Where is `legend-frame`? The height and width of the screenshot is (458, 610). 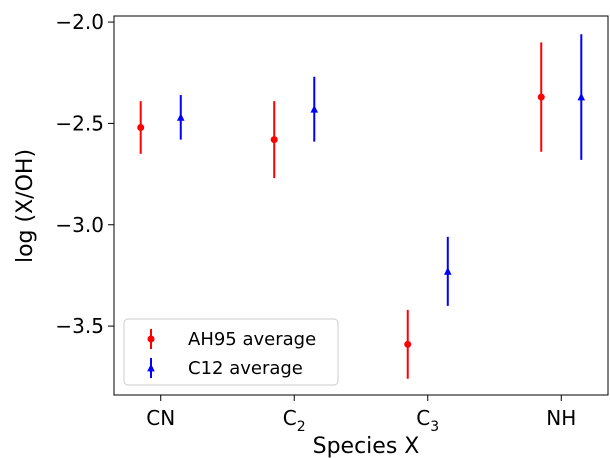 legend-frame is located at coordinates (231, 352).